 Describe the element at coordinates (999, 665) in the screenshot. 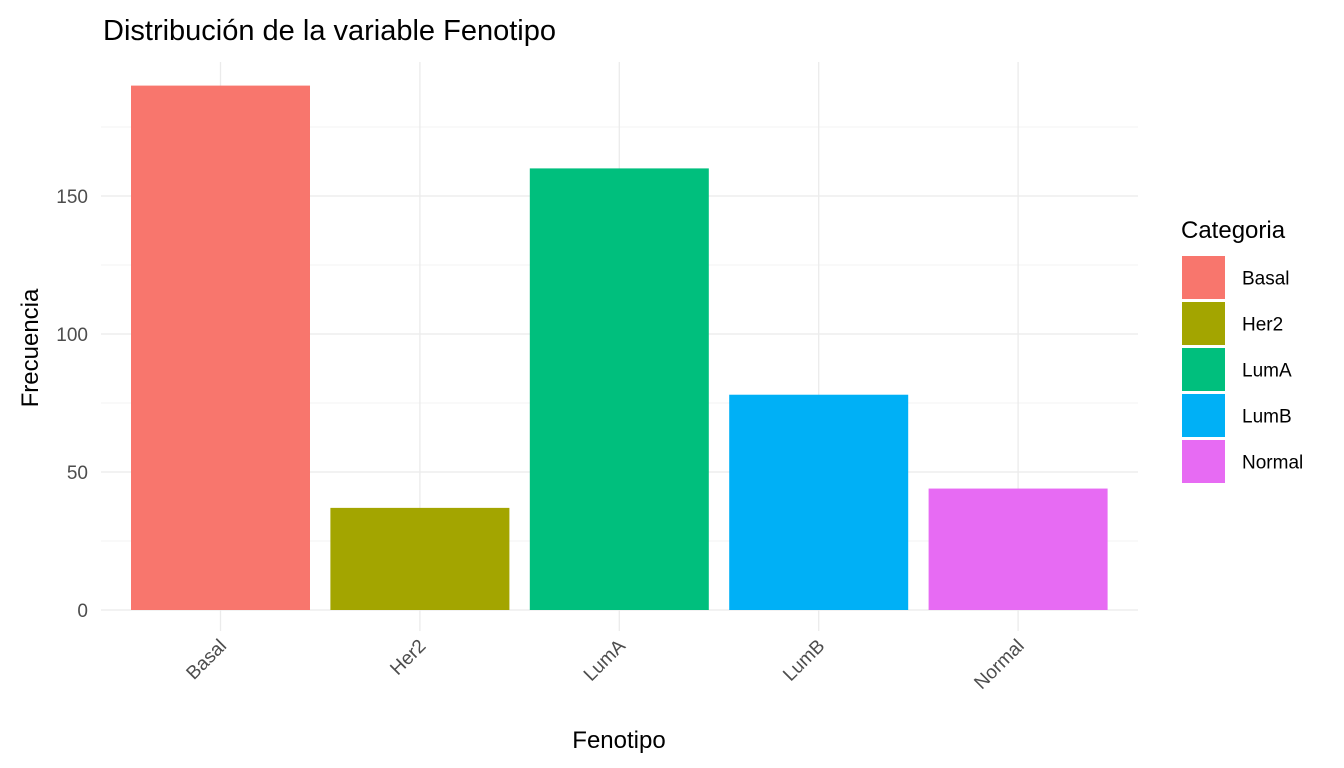

I see `x-tick-label: Normal` at that location.